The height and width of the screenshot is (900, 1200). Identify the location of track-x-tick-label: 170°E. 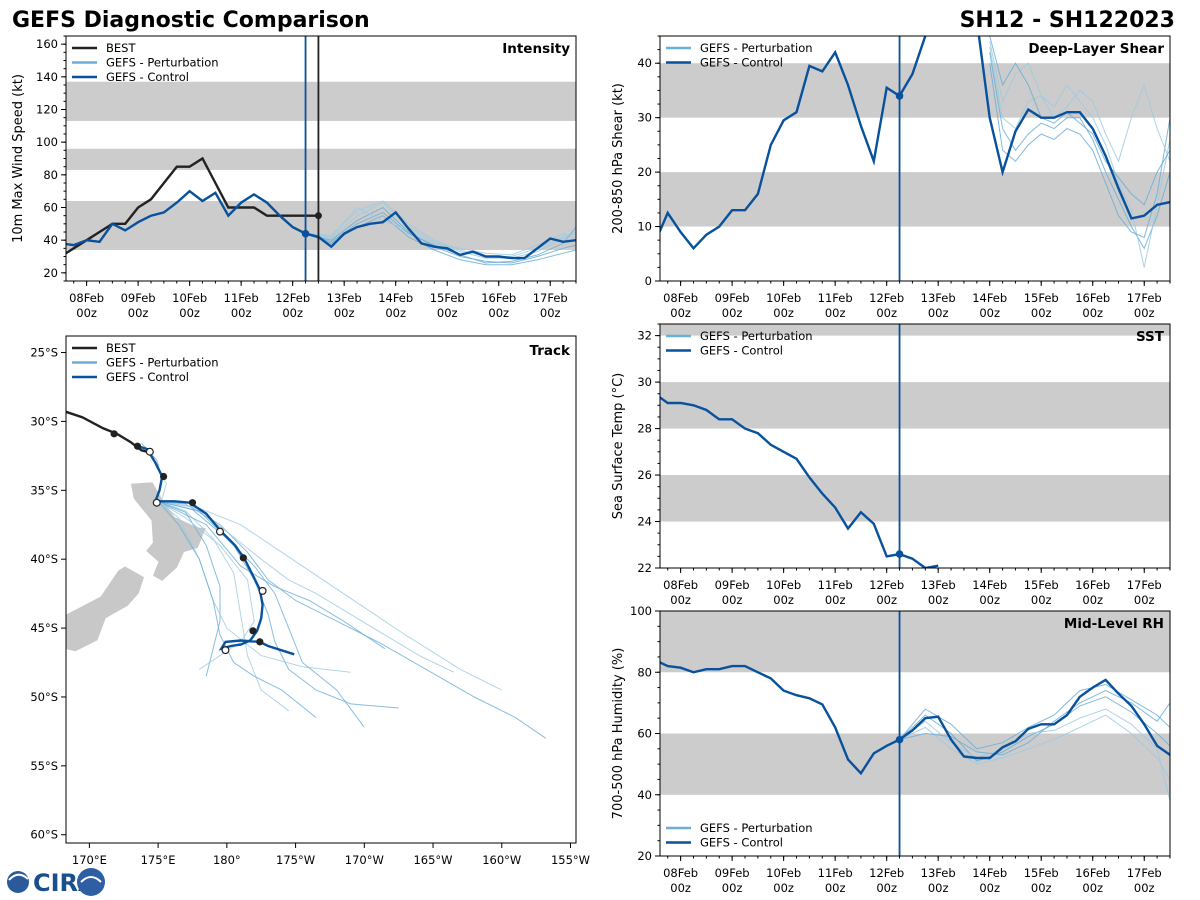
(89, 860).